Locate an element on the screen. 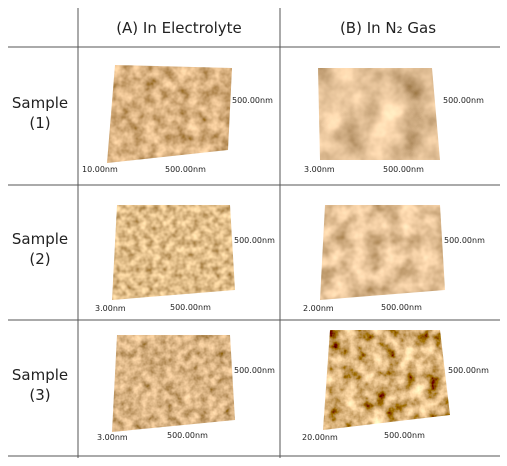  axis-label: 20.00nm is located at coordinates (320, 437).